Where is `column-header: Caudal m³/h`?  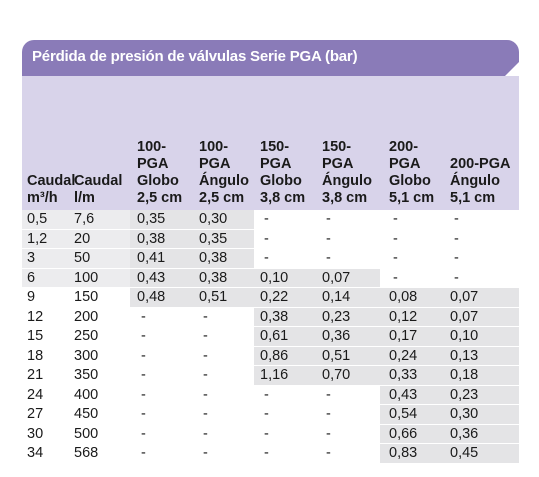
column-header: Caudal m³/h is located at coordinates (51, 189).